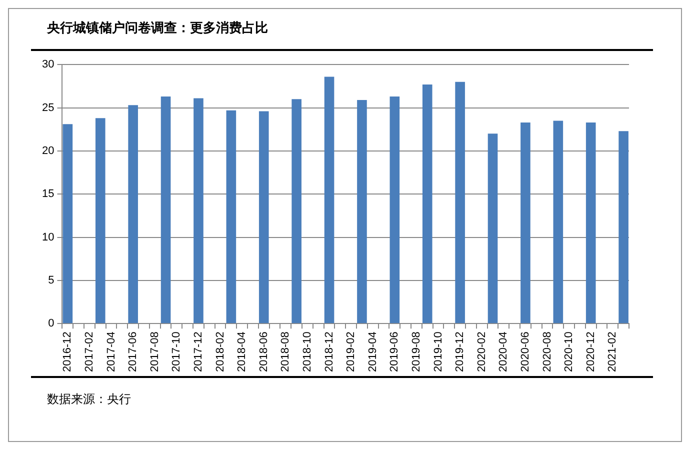 The height and width of the screenshot is (459, 700). What do you see at coordinates (286, 352) in the screenshot?
I see `x-tick-label: 2018-08` at bounding box center [286, 352].